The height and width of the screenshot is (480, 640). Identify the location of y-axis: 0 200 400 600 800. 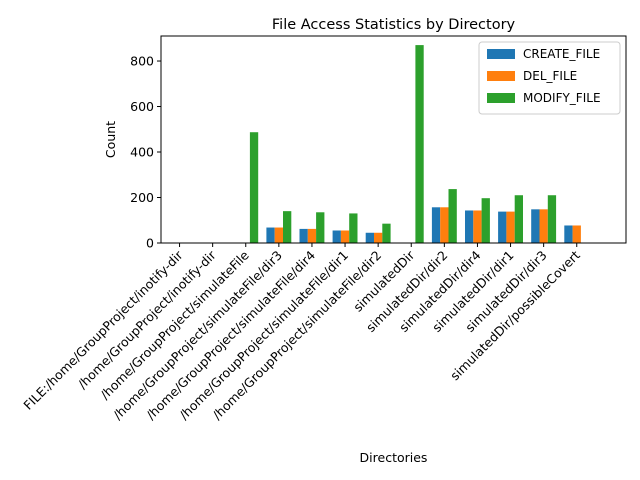
(145, 152).